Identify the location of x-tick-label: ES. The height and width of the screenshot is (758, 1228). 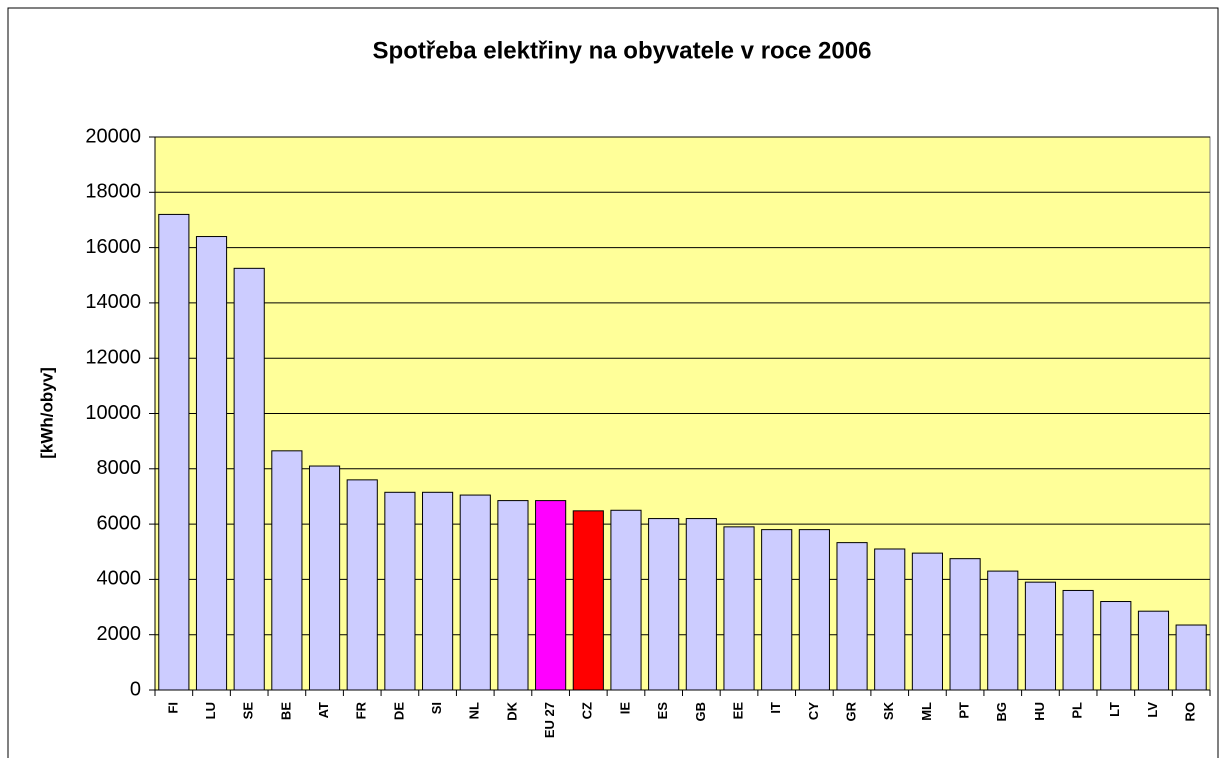
(662, 711).